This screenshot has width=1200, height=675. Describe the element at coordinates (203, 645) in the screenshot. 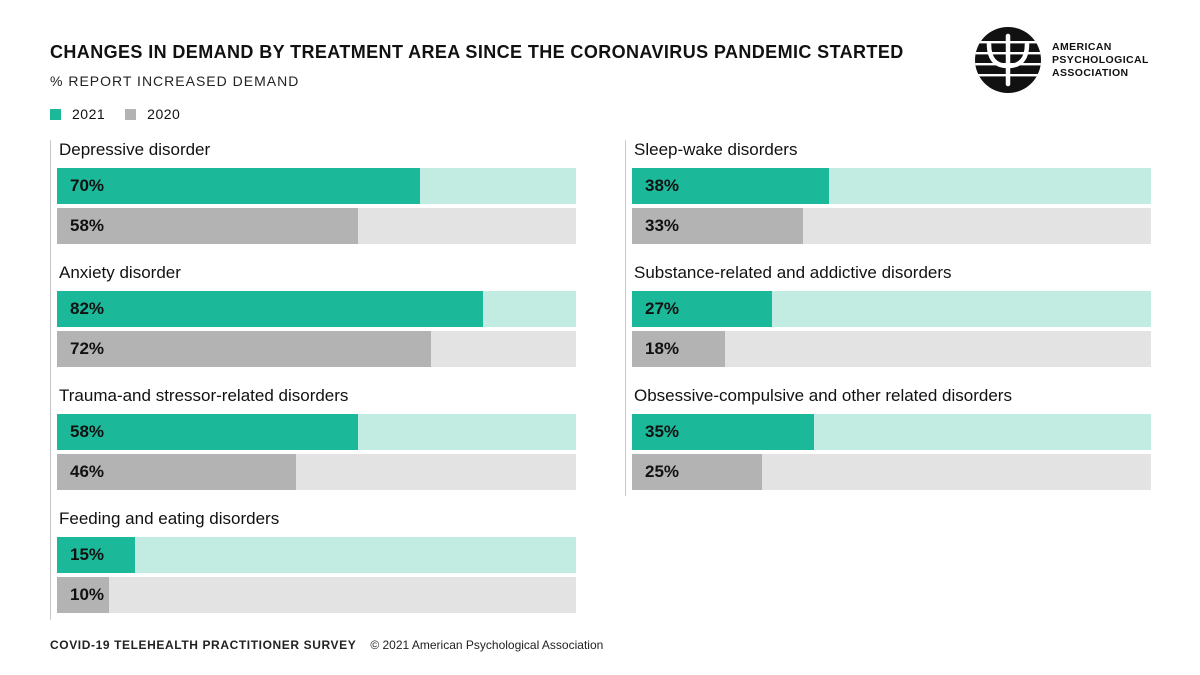

I see `footer-survey: COVID-19 TELEHEALTH PRACTITIONER SURVEY` at that location.